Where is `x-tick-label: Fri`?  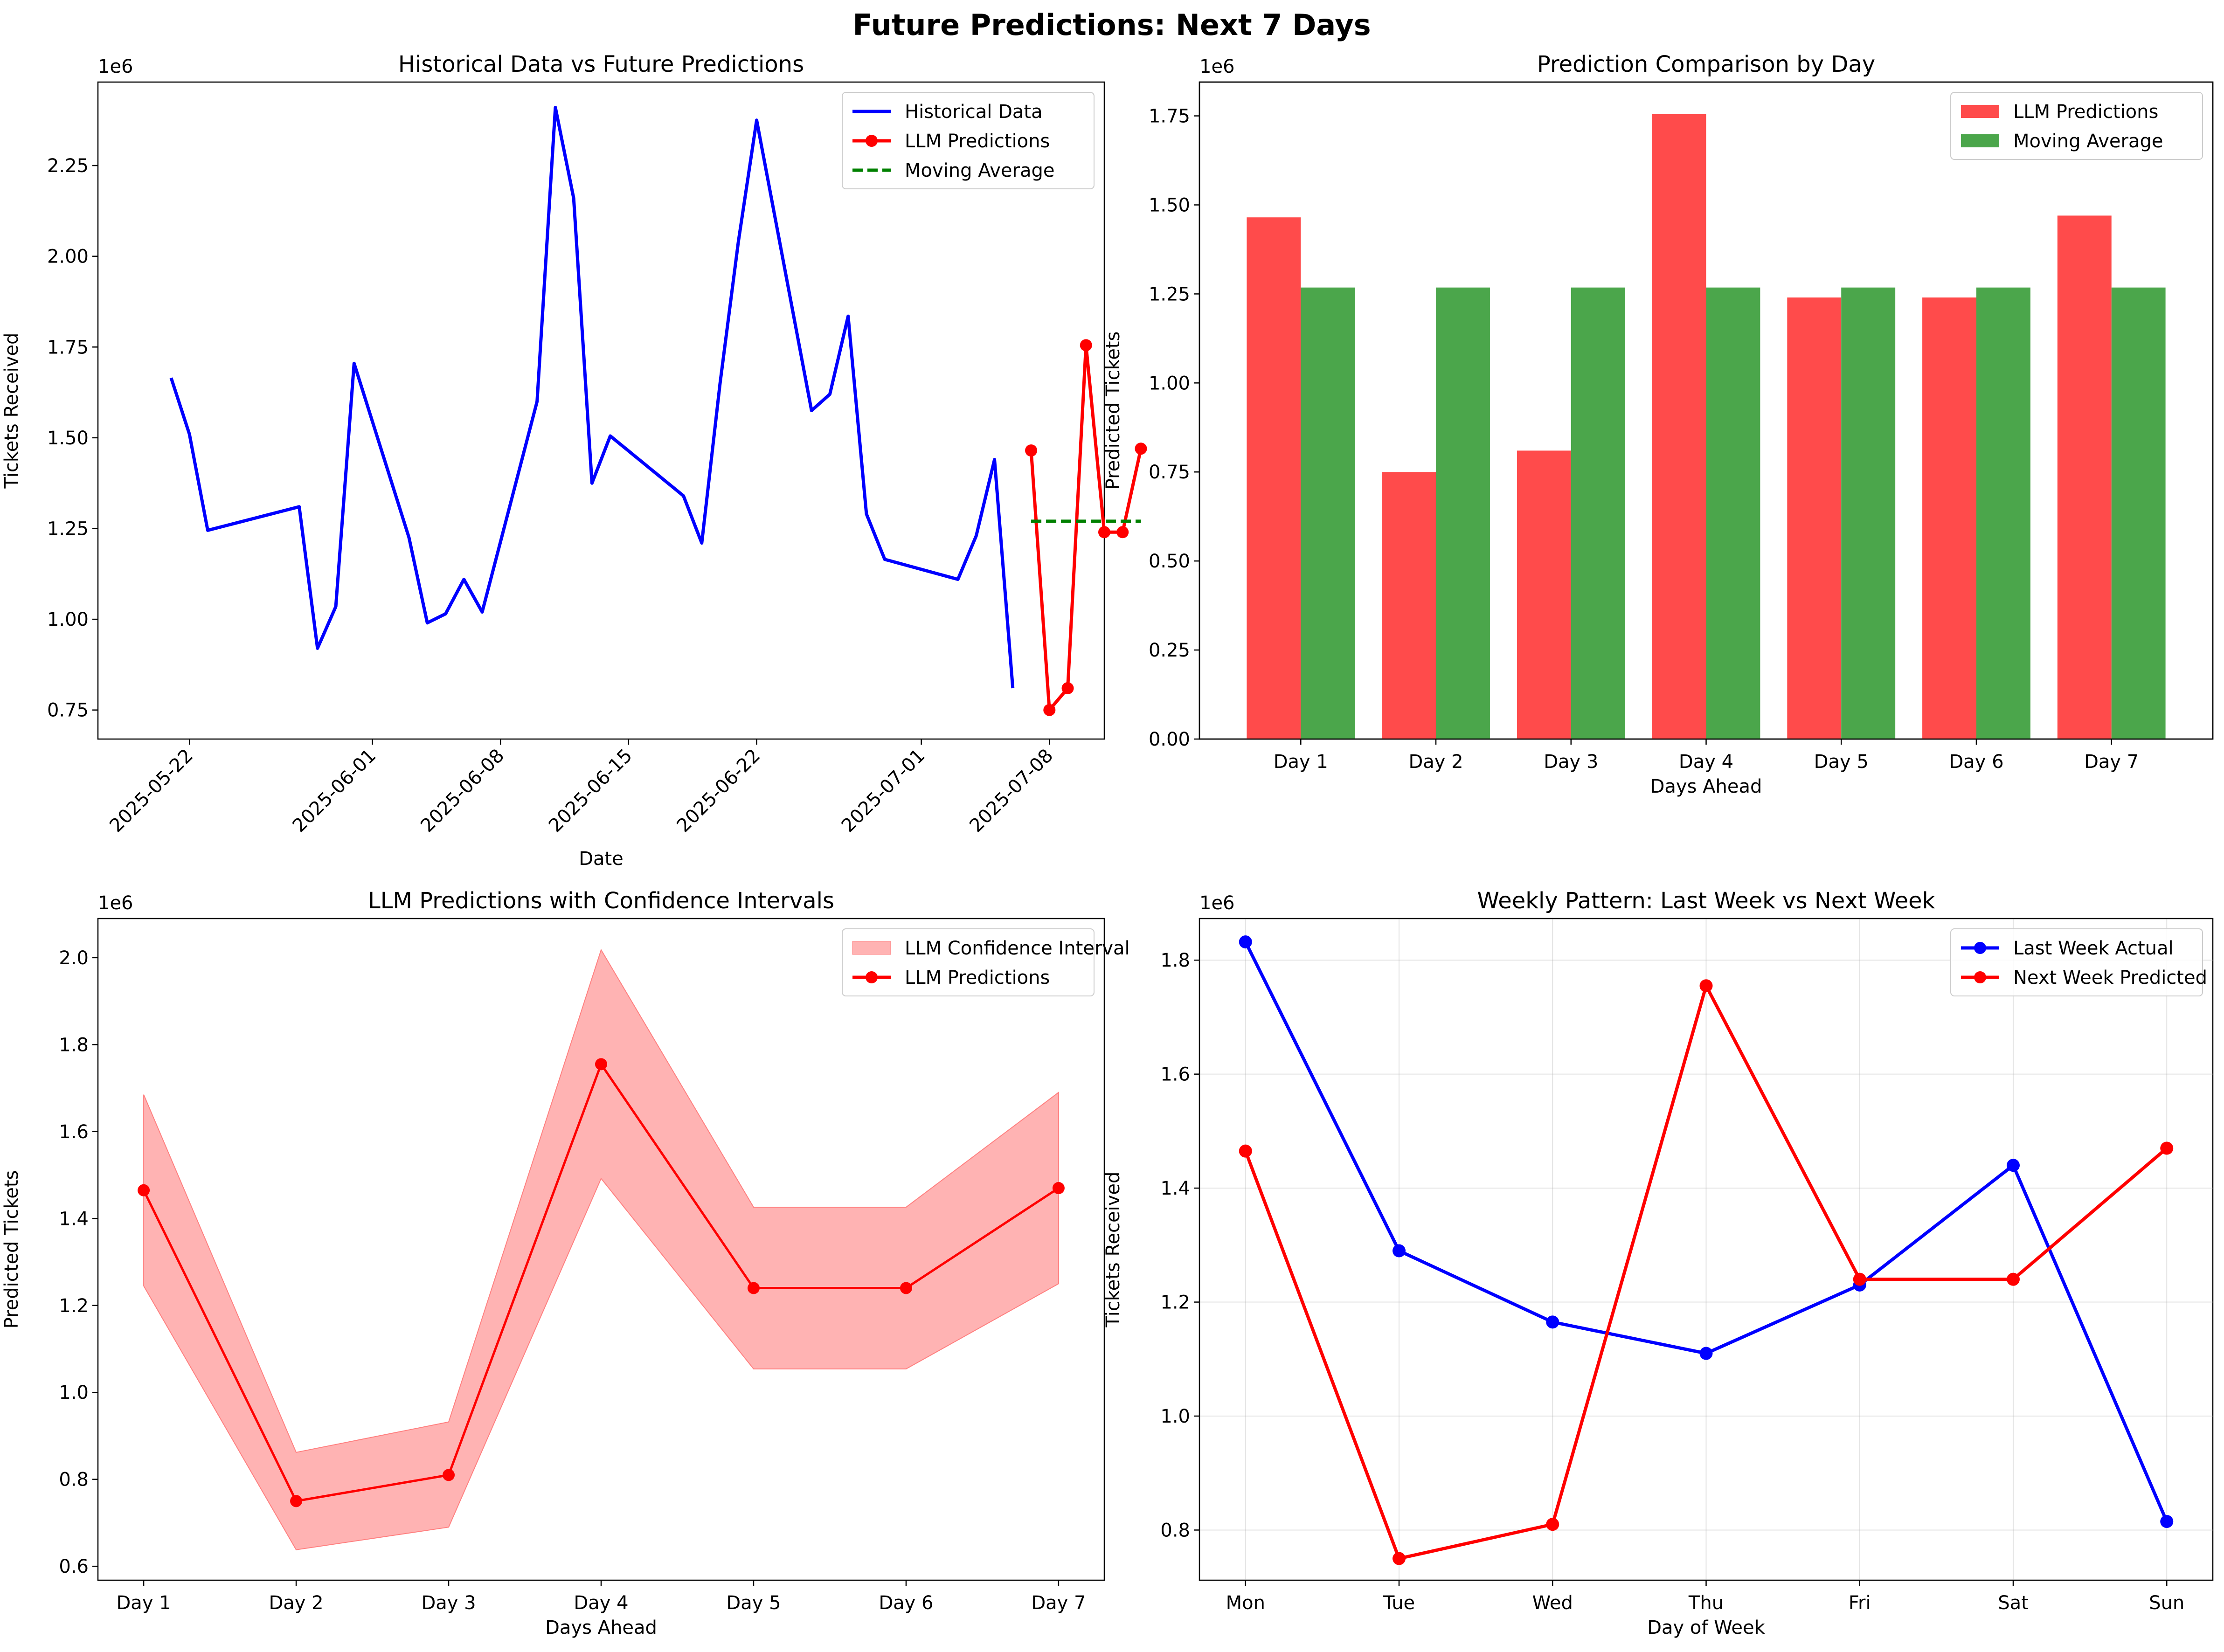 x-tick-label: Fri is located at coordinates (1860, 1603).